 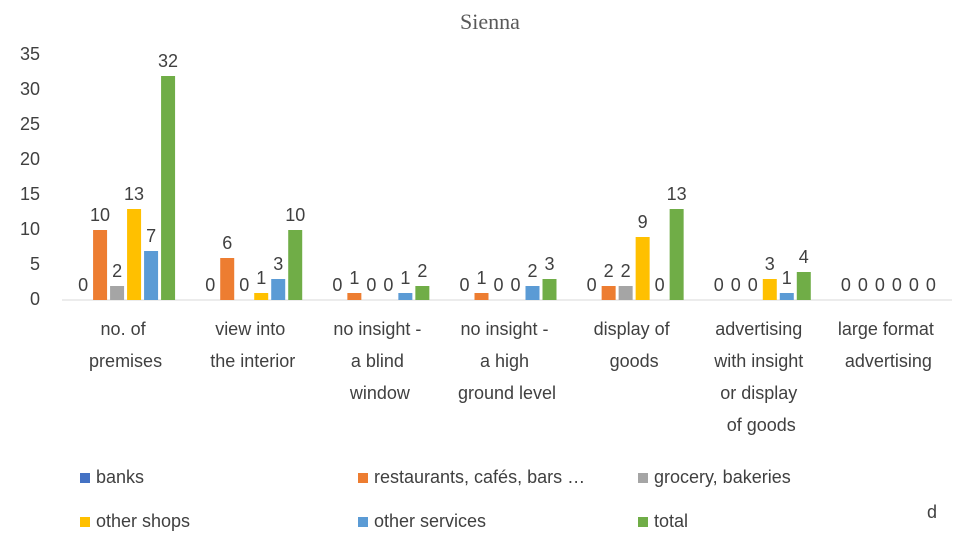 What do you see at coordinates (143, 521) in the screenshot?
I see `legend-label: other shops` at bounding box center [143, 521].